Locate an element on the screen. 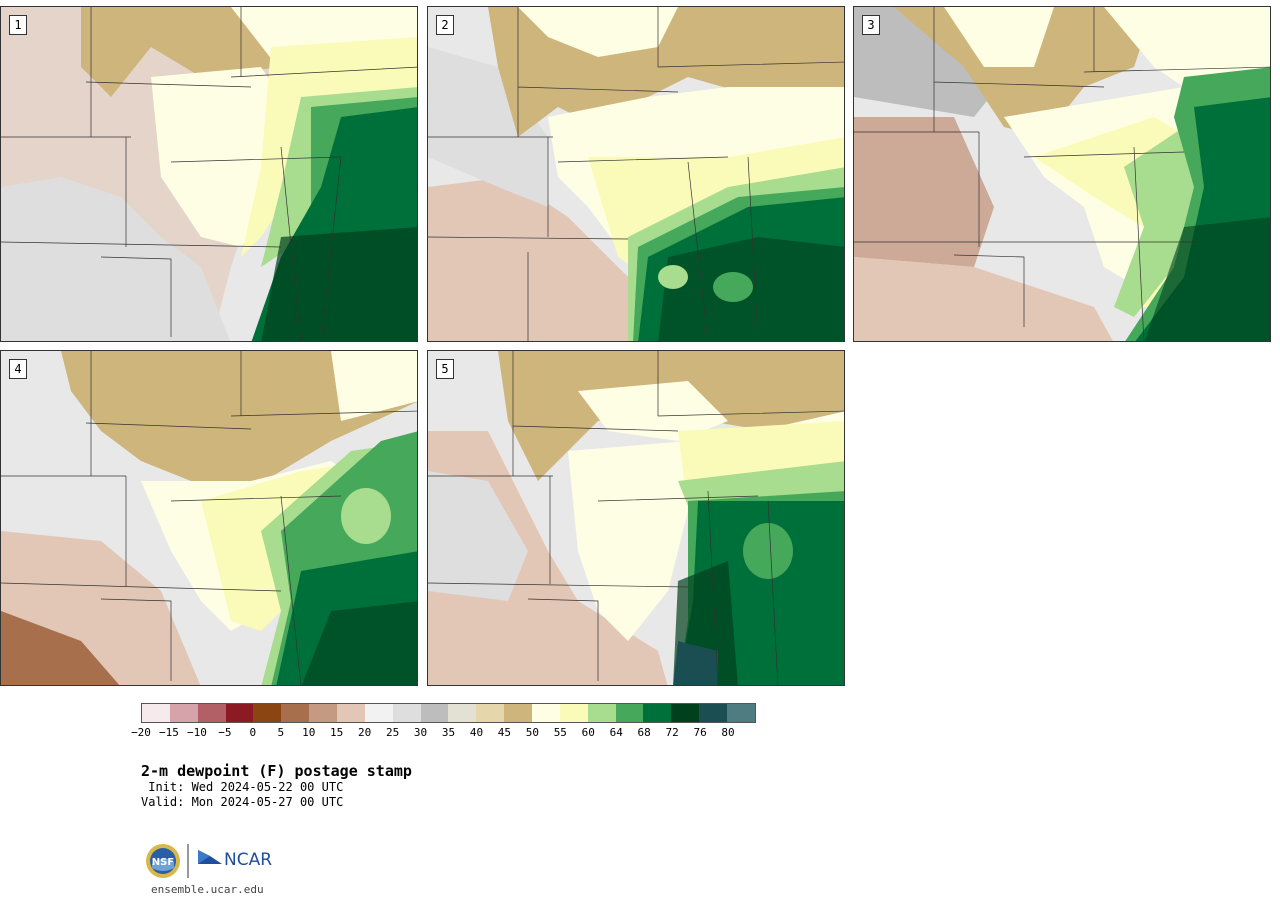  map-panel-3: 3 is located at coordinates (1062, 174).